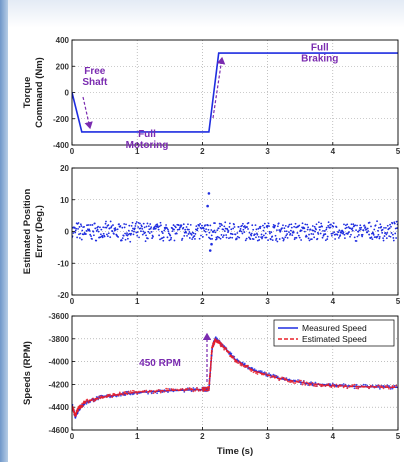 The image size is (404, 462). I want to click on annotation-text: Full, so click(320, 48).